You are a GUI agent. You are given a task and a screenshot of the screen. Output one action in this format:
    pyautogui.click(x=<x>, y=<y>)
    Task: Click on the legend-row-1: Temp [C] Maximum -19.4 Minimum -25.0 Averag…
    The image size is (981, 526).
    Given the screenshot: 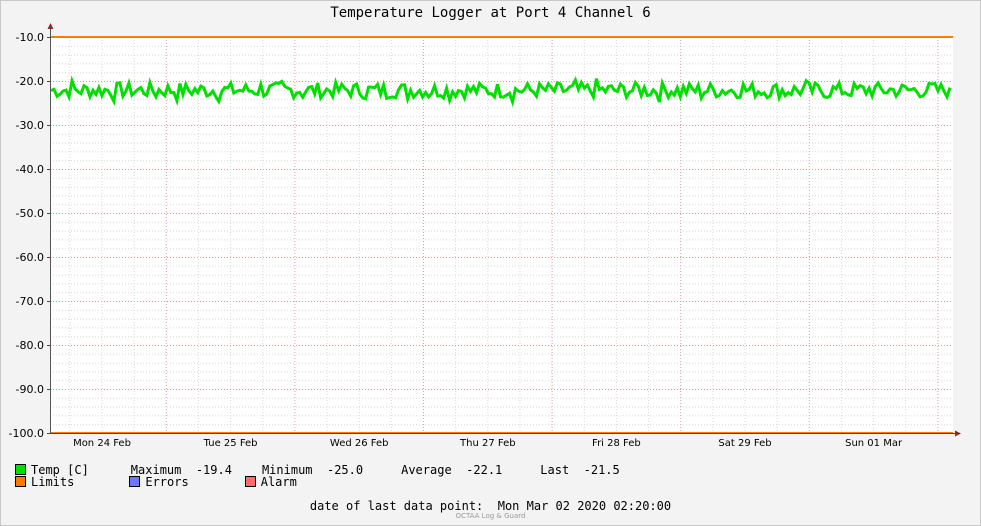 What is the action you would take?
    pyautogui.click(x=317, y=470)
    